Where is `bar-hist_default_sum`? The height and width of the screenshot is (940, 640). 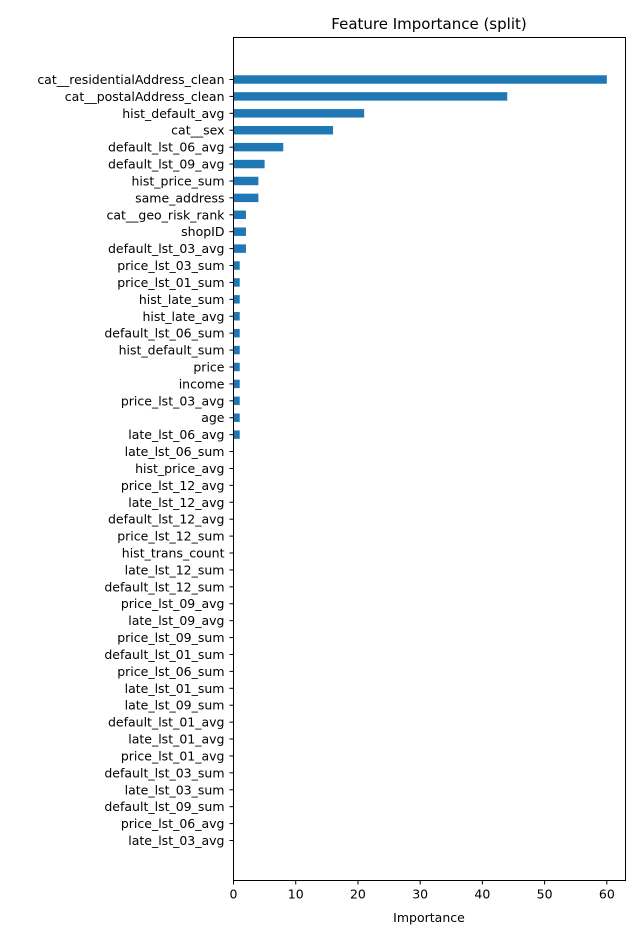 bar-hist_default_sum is located at coordinates (236, 350).